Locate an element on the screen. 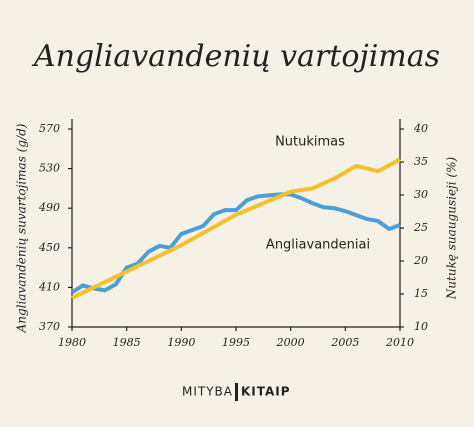  y2-axis-title: Nutukę suaugusieji (%) is located at coordinates (452, 228).